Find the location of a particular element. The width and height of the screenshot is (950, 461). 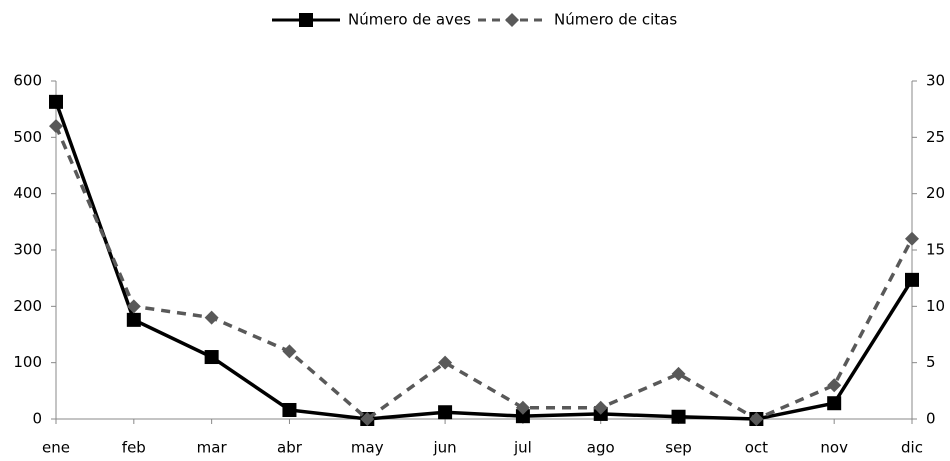

x-tick-label: dic is located at coordinates (912, 448).